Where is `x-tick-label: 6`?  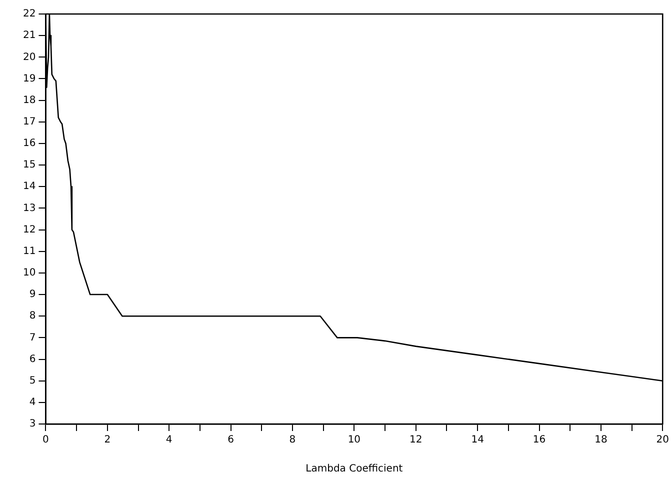 x-tick-label: 6 is located at coordinates (231, 440).